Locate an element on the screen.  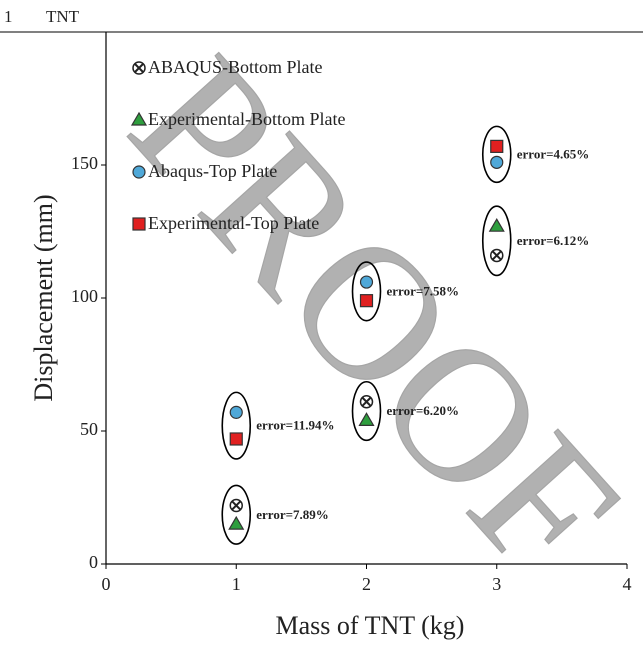
legend-label: Abaqus-Top Plate is located at coordinates (212, 171).